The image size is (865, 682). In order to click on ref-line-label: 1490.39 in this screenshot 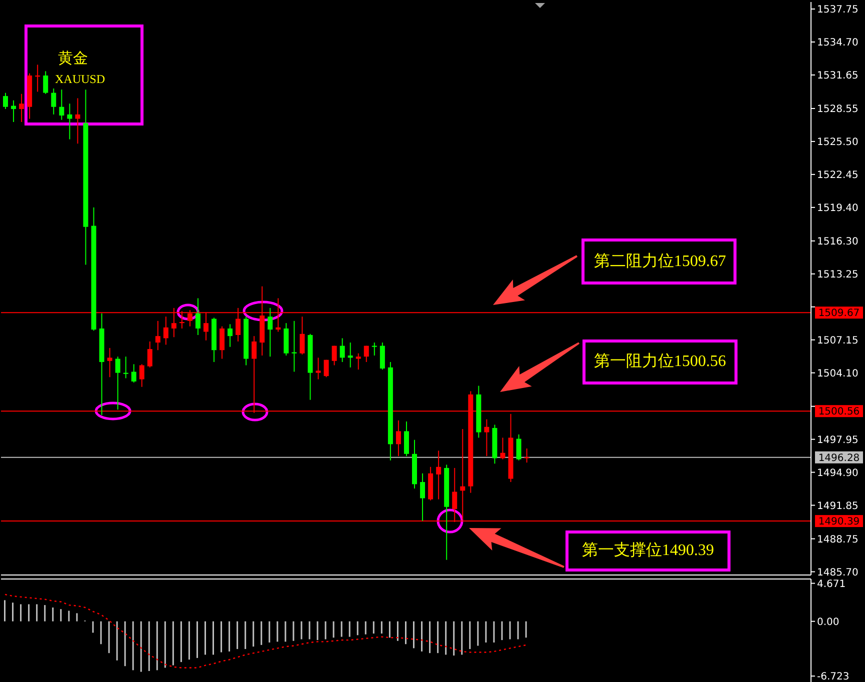, I will do `click(839, 522)`.